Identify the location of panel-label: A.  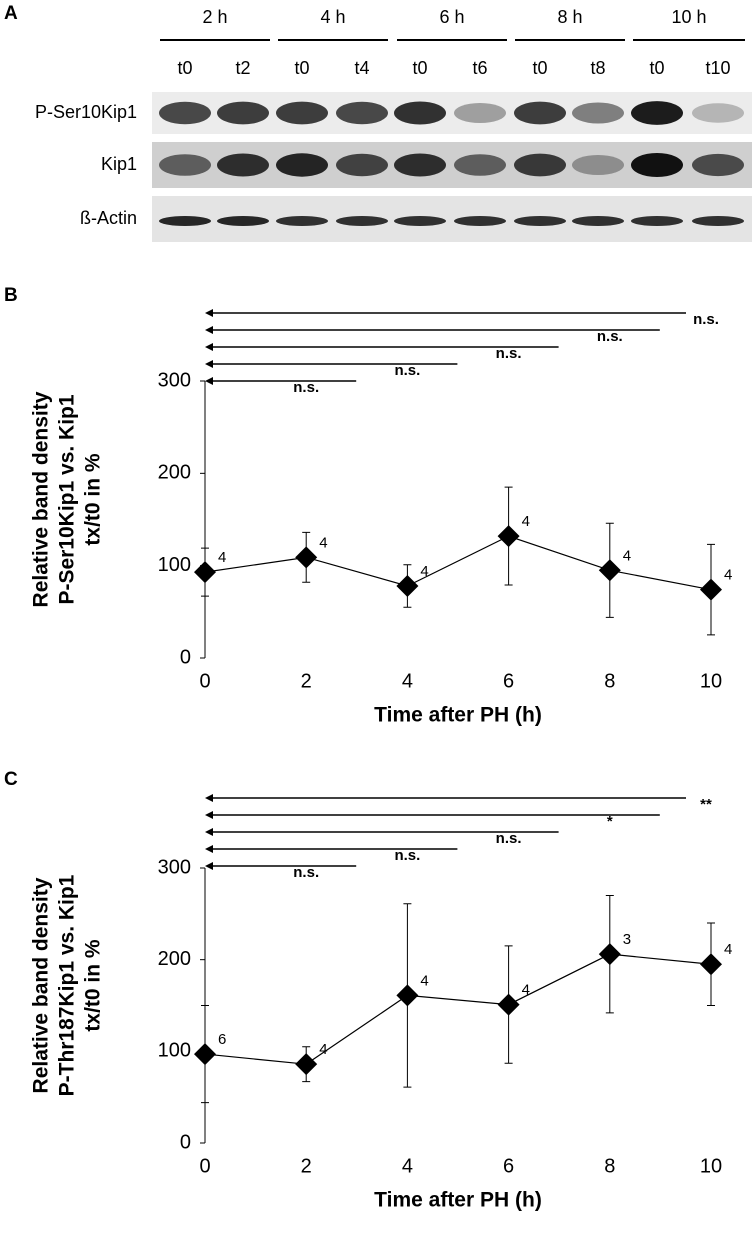
(11, 13).